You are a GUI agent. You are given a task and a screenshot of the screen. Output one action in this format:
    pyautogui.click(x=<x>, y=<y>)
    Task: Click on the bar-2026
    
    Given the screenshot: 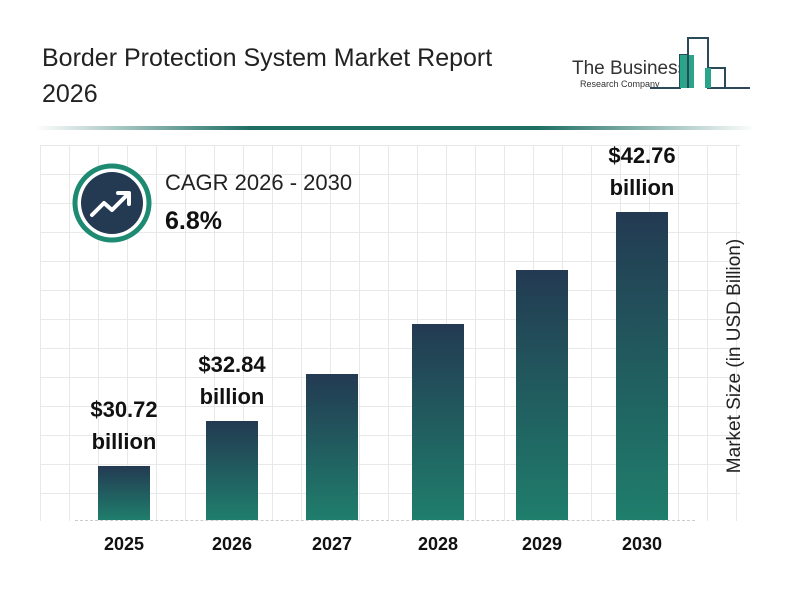 What is the action you would take?
    pyautogui.click(x=232, y=470)
    